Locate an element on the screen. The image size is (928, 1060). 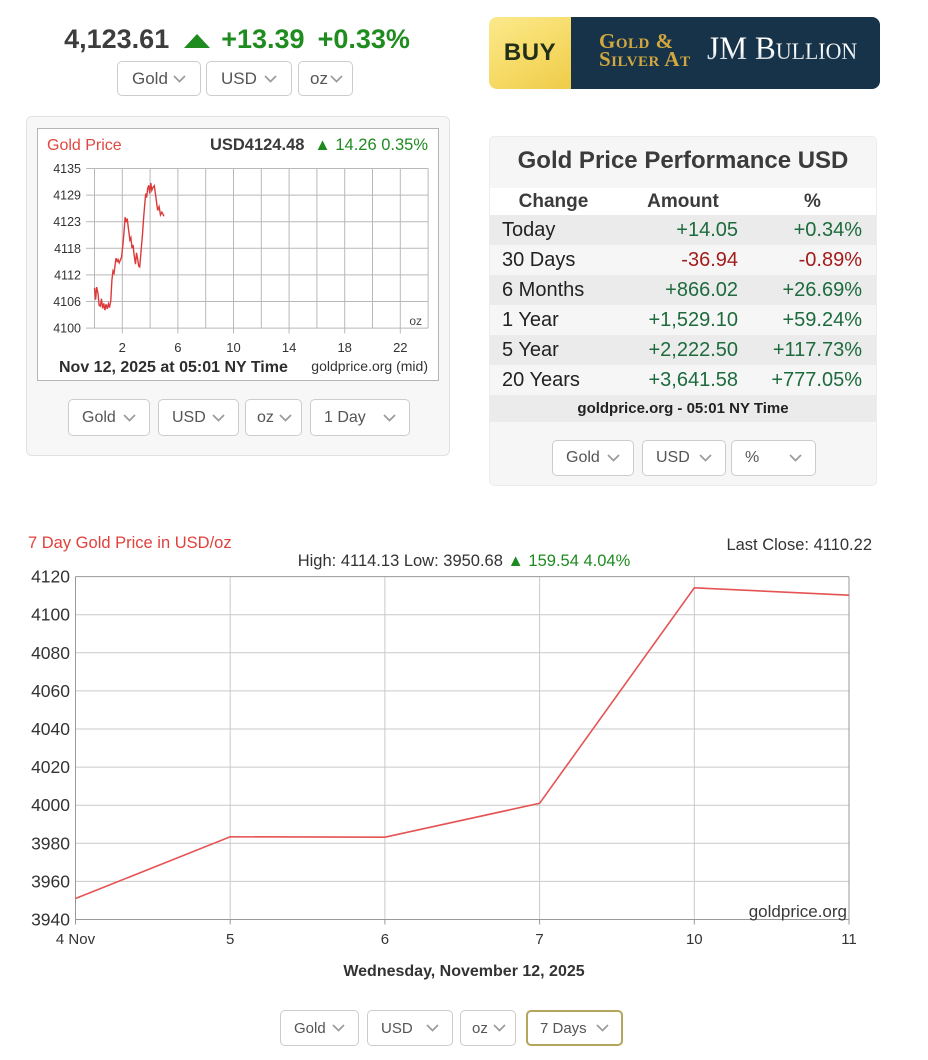
svg-text:USD4124.48▲ 14.26 0.35%: USD4124.48 ▲ 14.26 0.35% is located at coordinates (319, 145).